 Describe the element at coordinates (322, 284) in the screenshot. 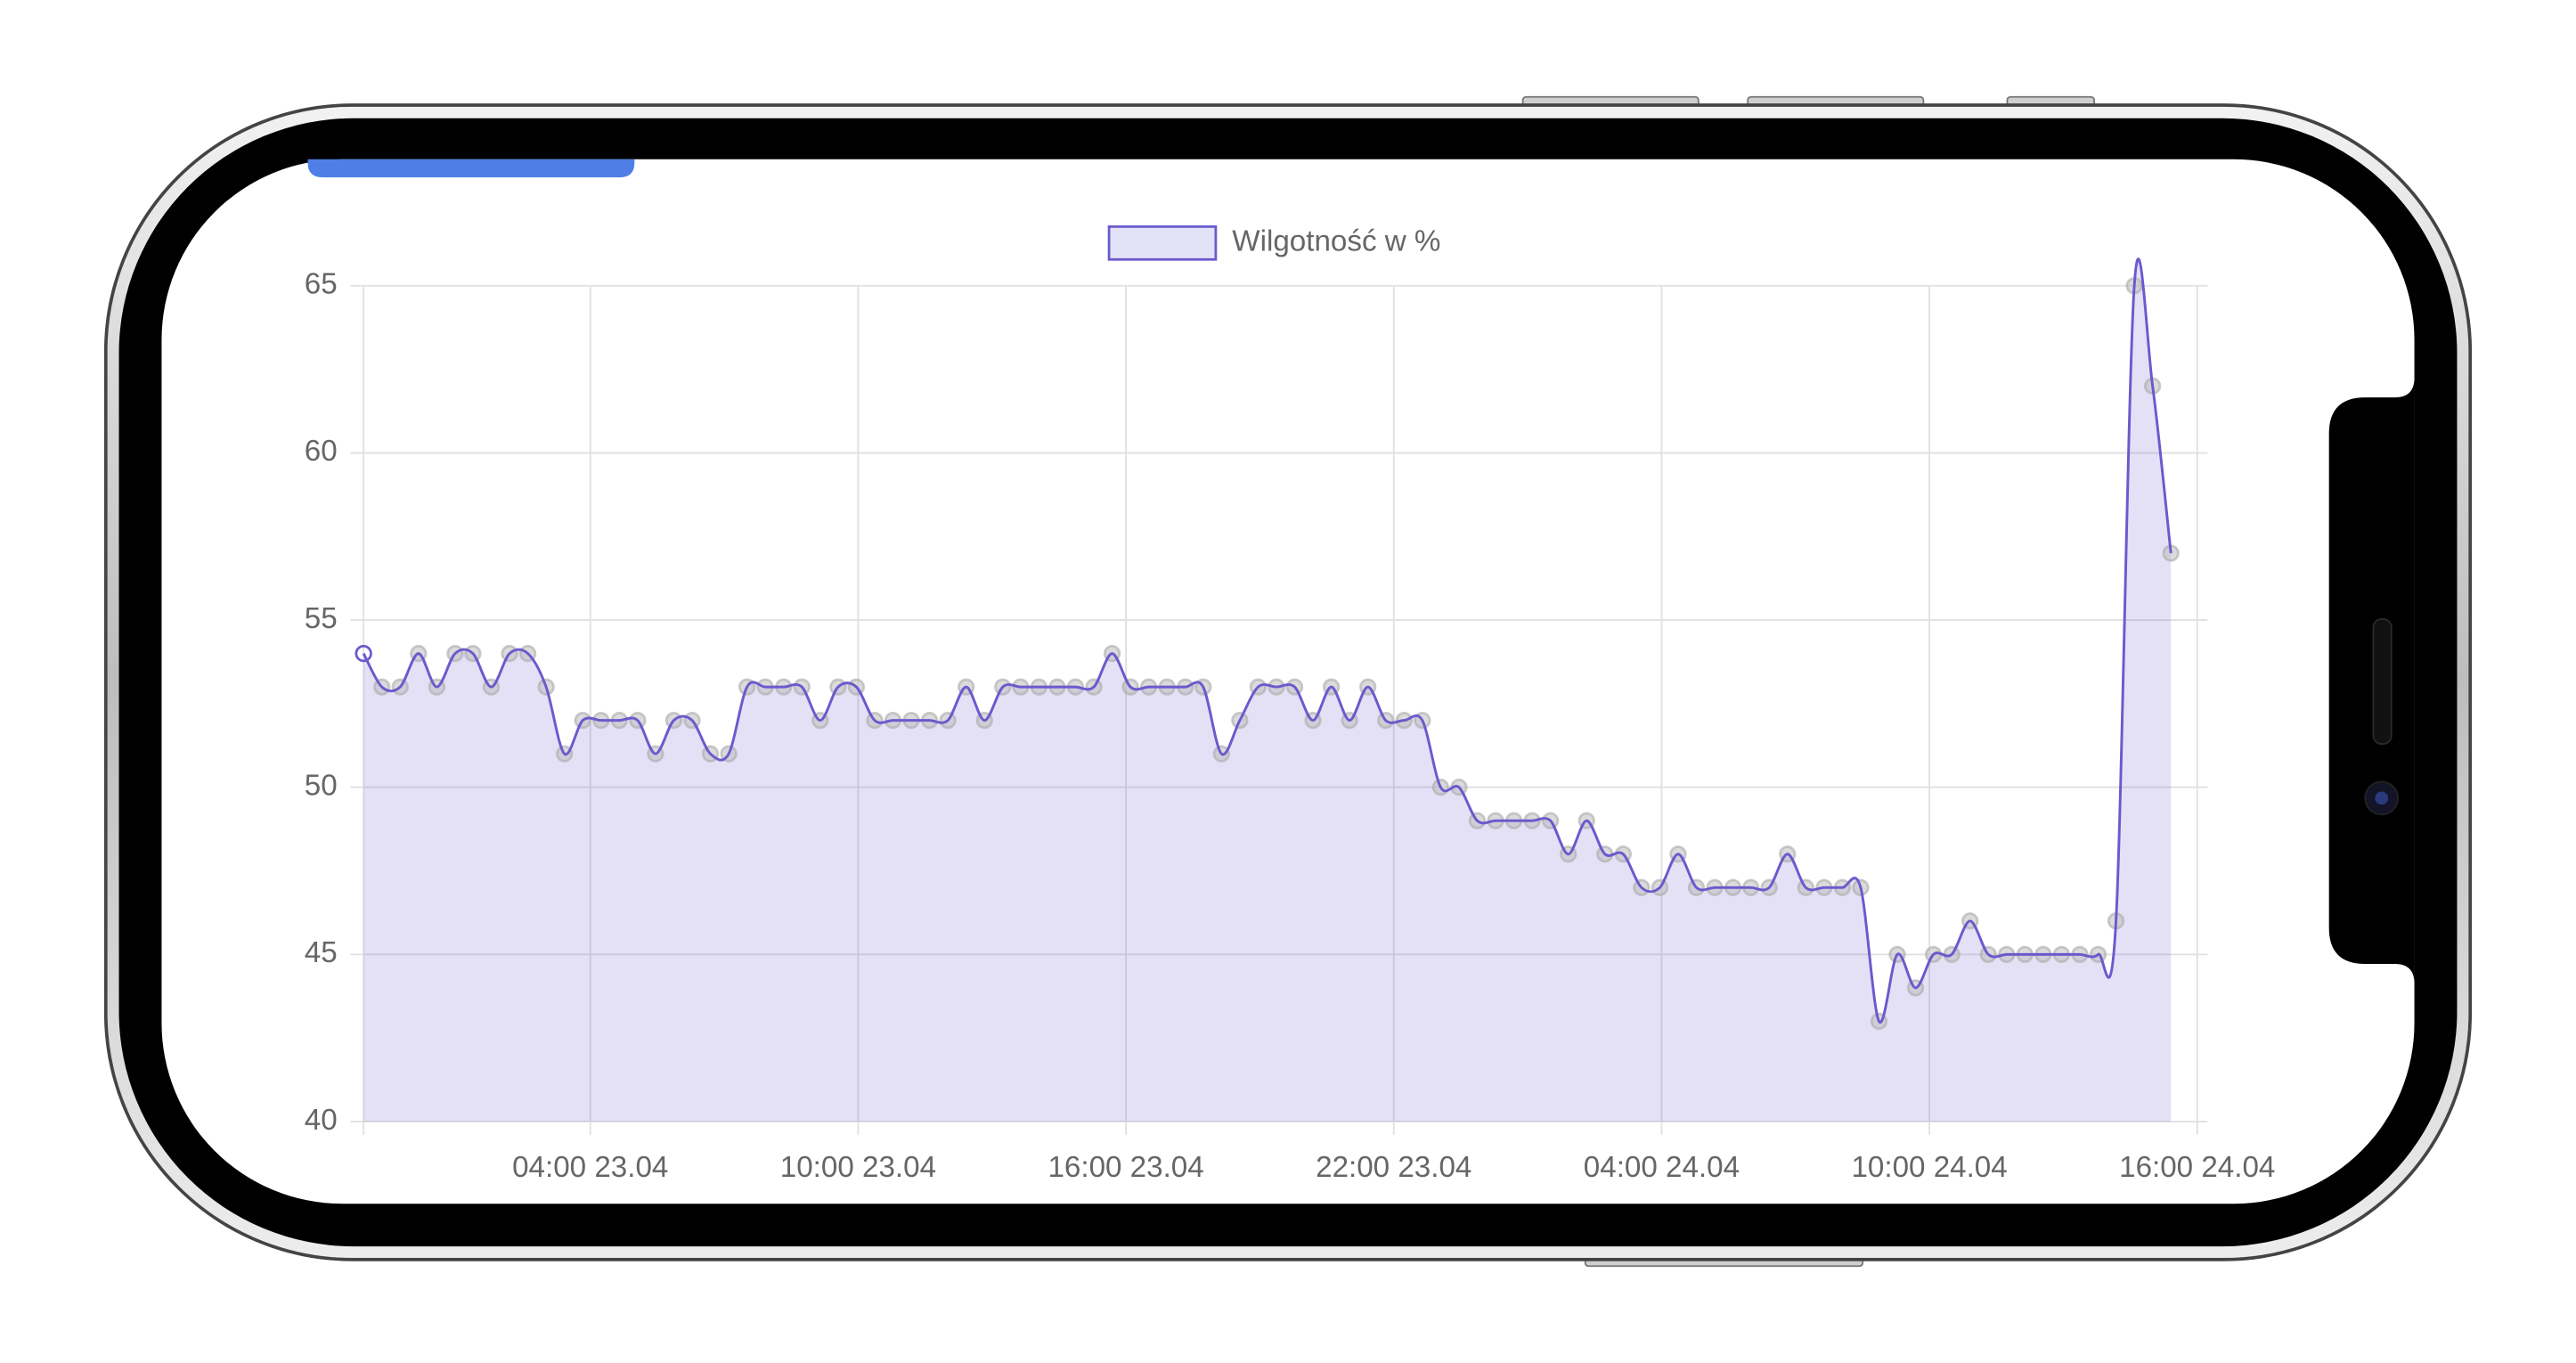

I see `y-tick-label: 65` at that location.